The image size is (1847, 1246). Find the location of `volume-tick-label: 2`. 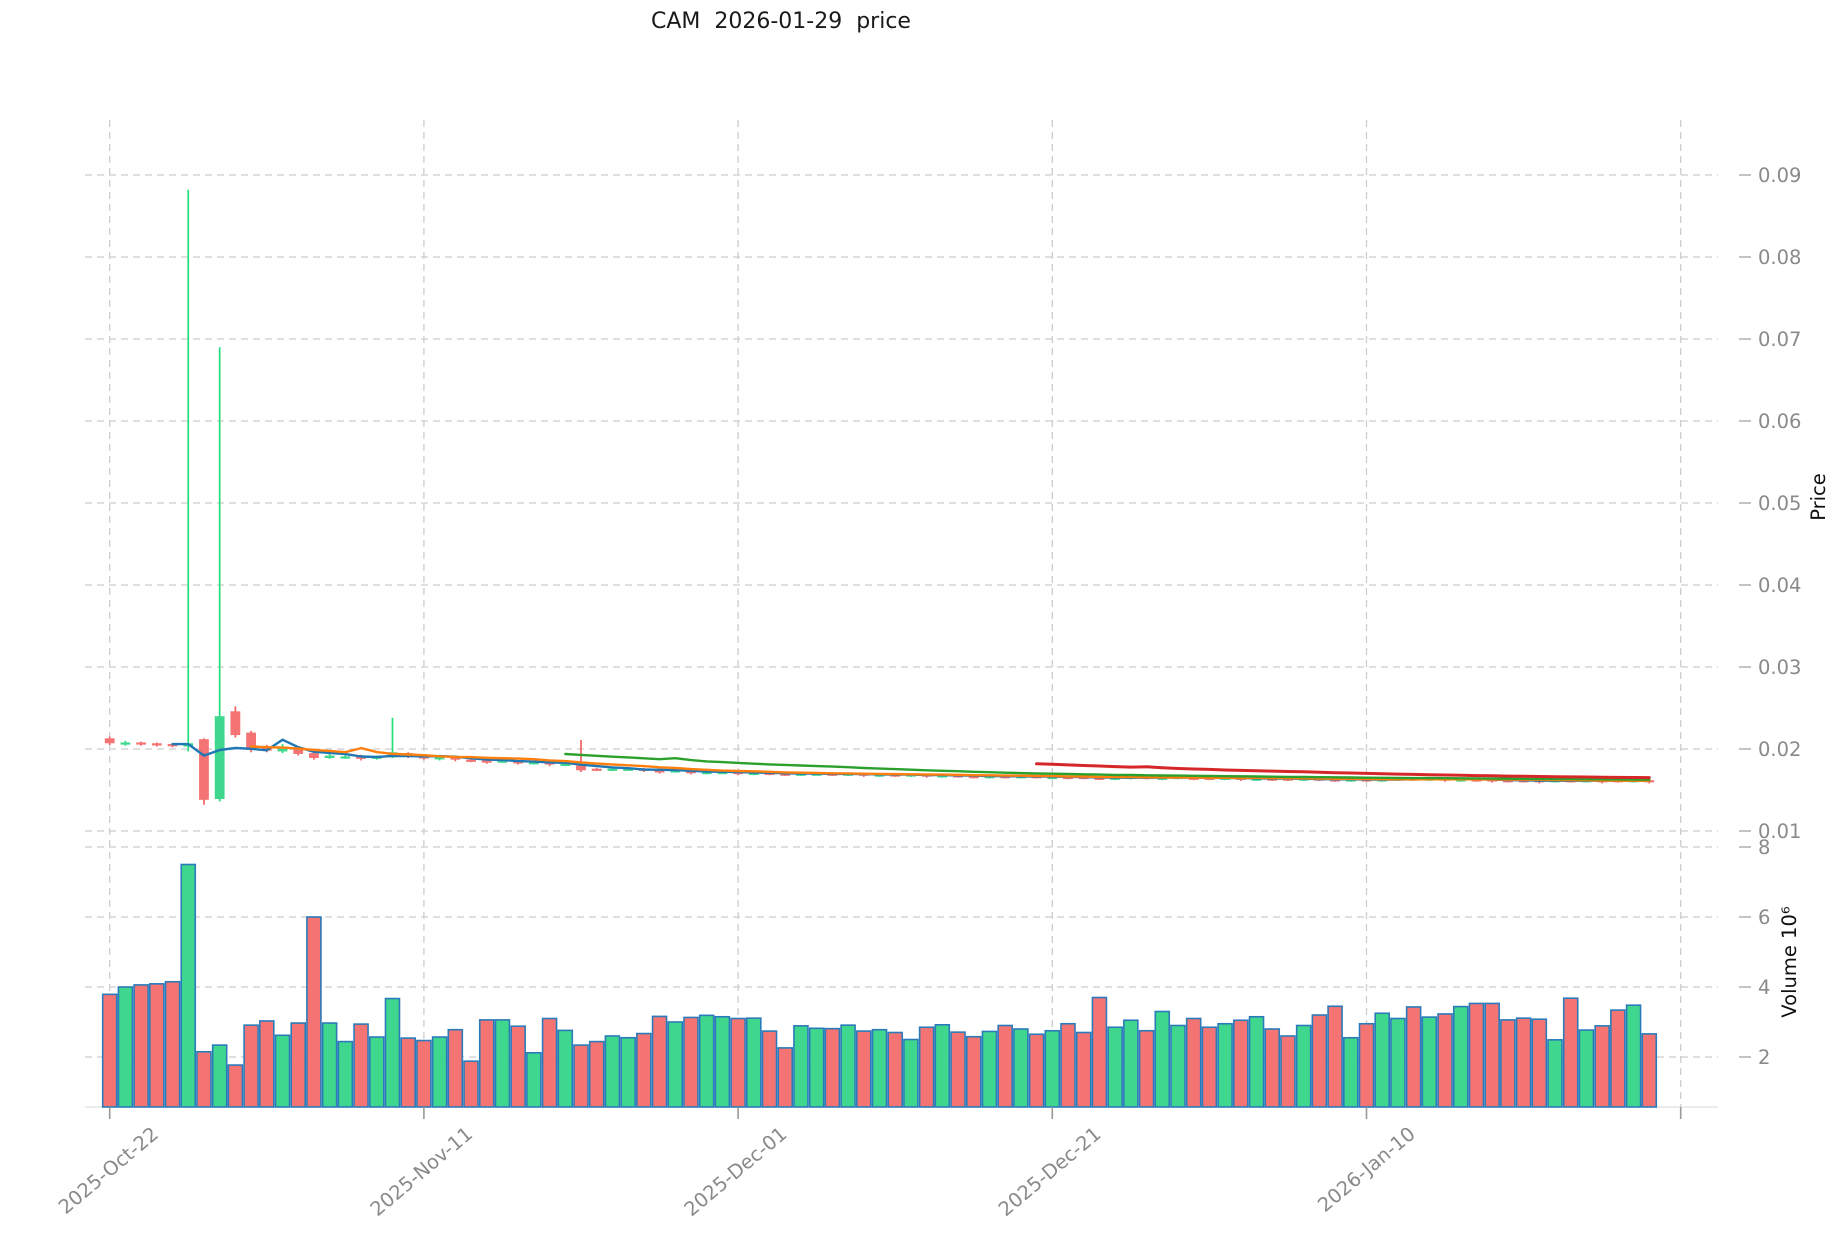

volume-tick-label: 2 is located at coordinates (1764, 1057).